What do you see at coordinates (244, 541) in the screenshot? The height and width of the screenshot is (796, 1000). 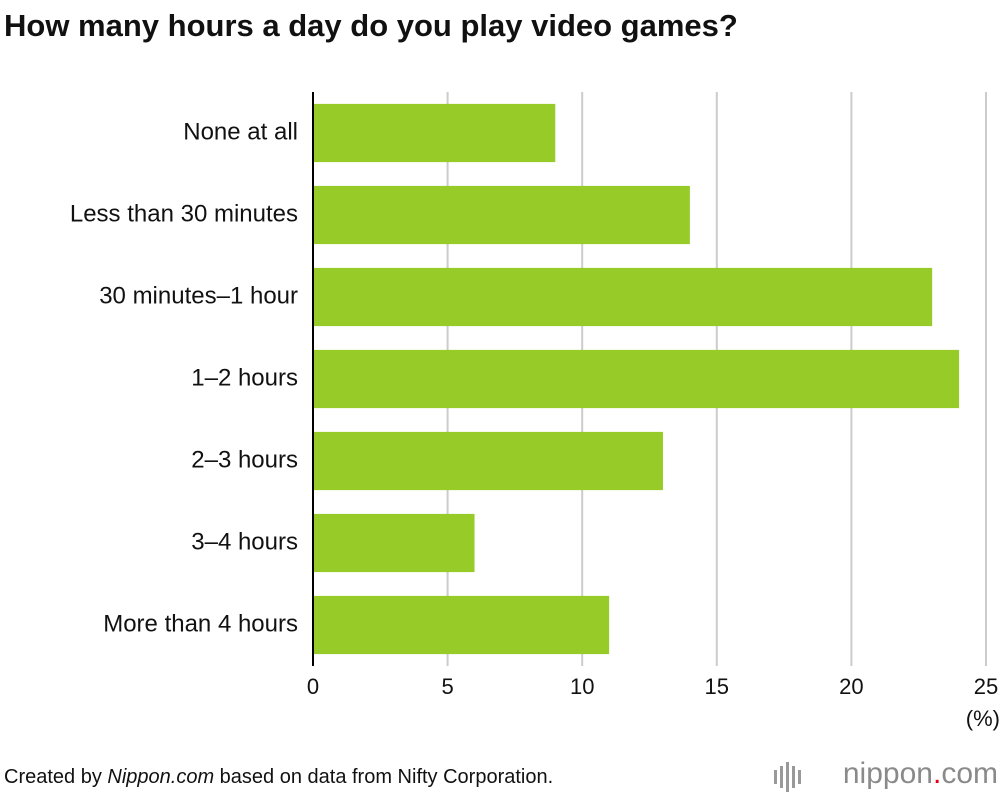 I see `y-tick-label: 3–4 hours` at bounding box center [244, 541].